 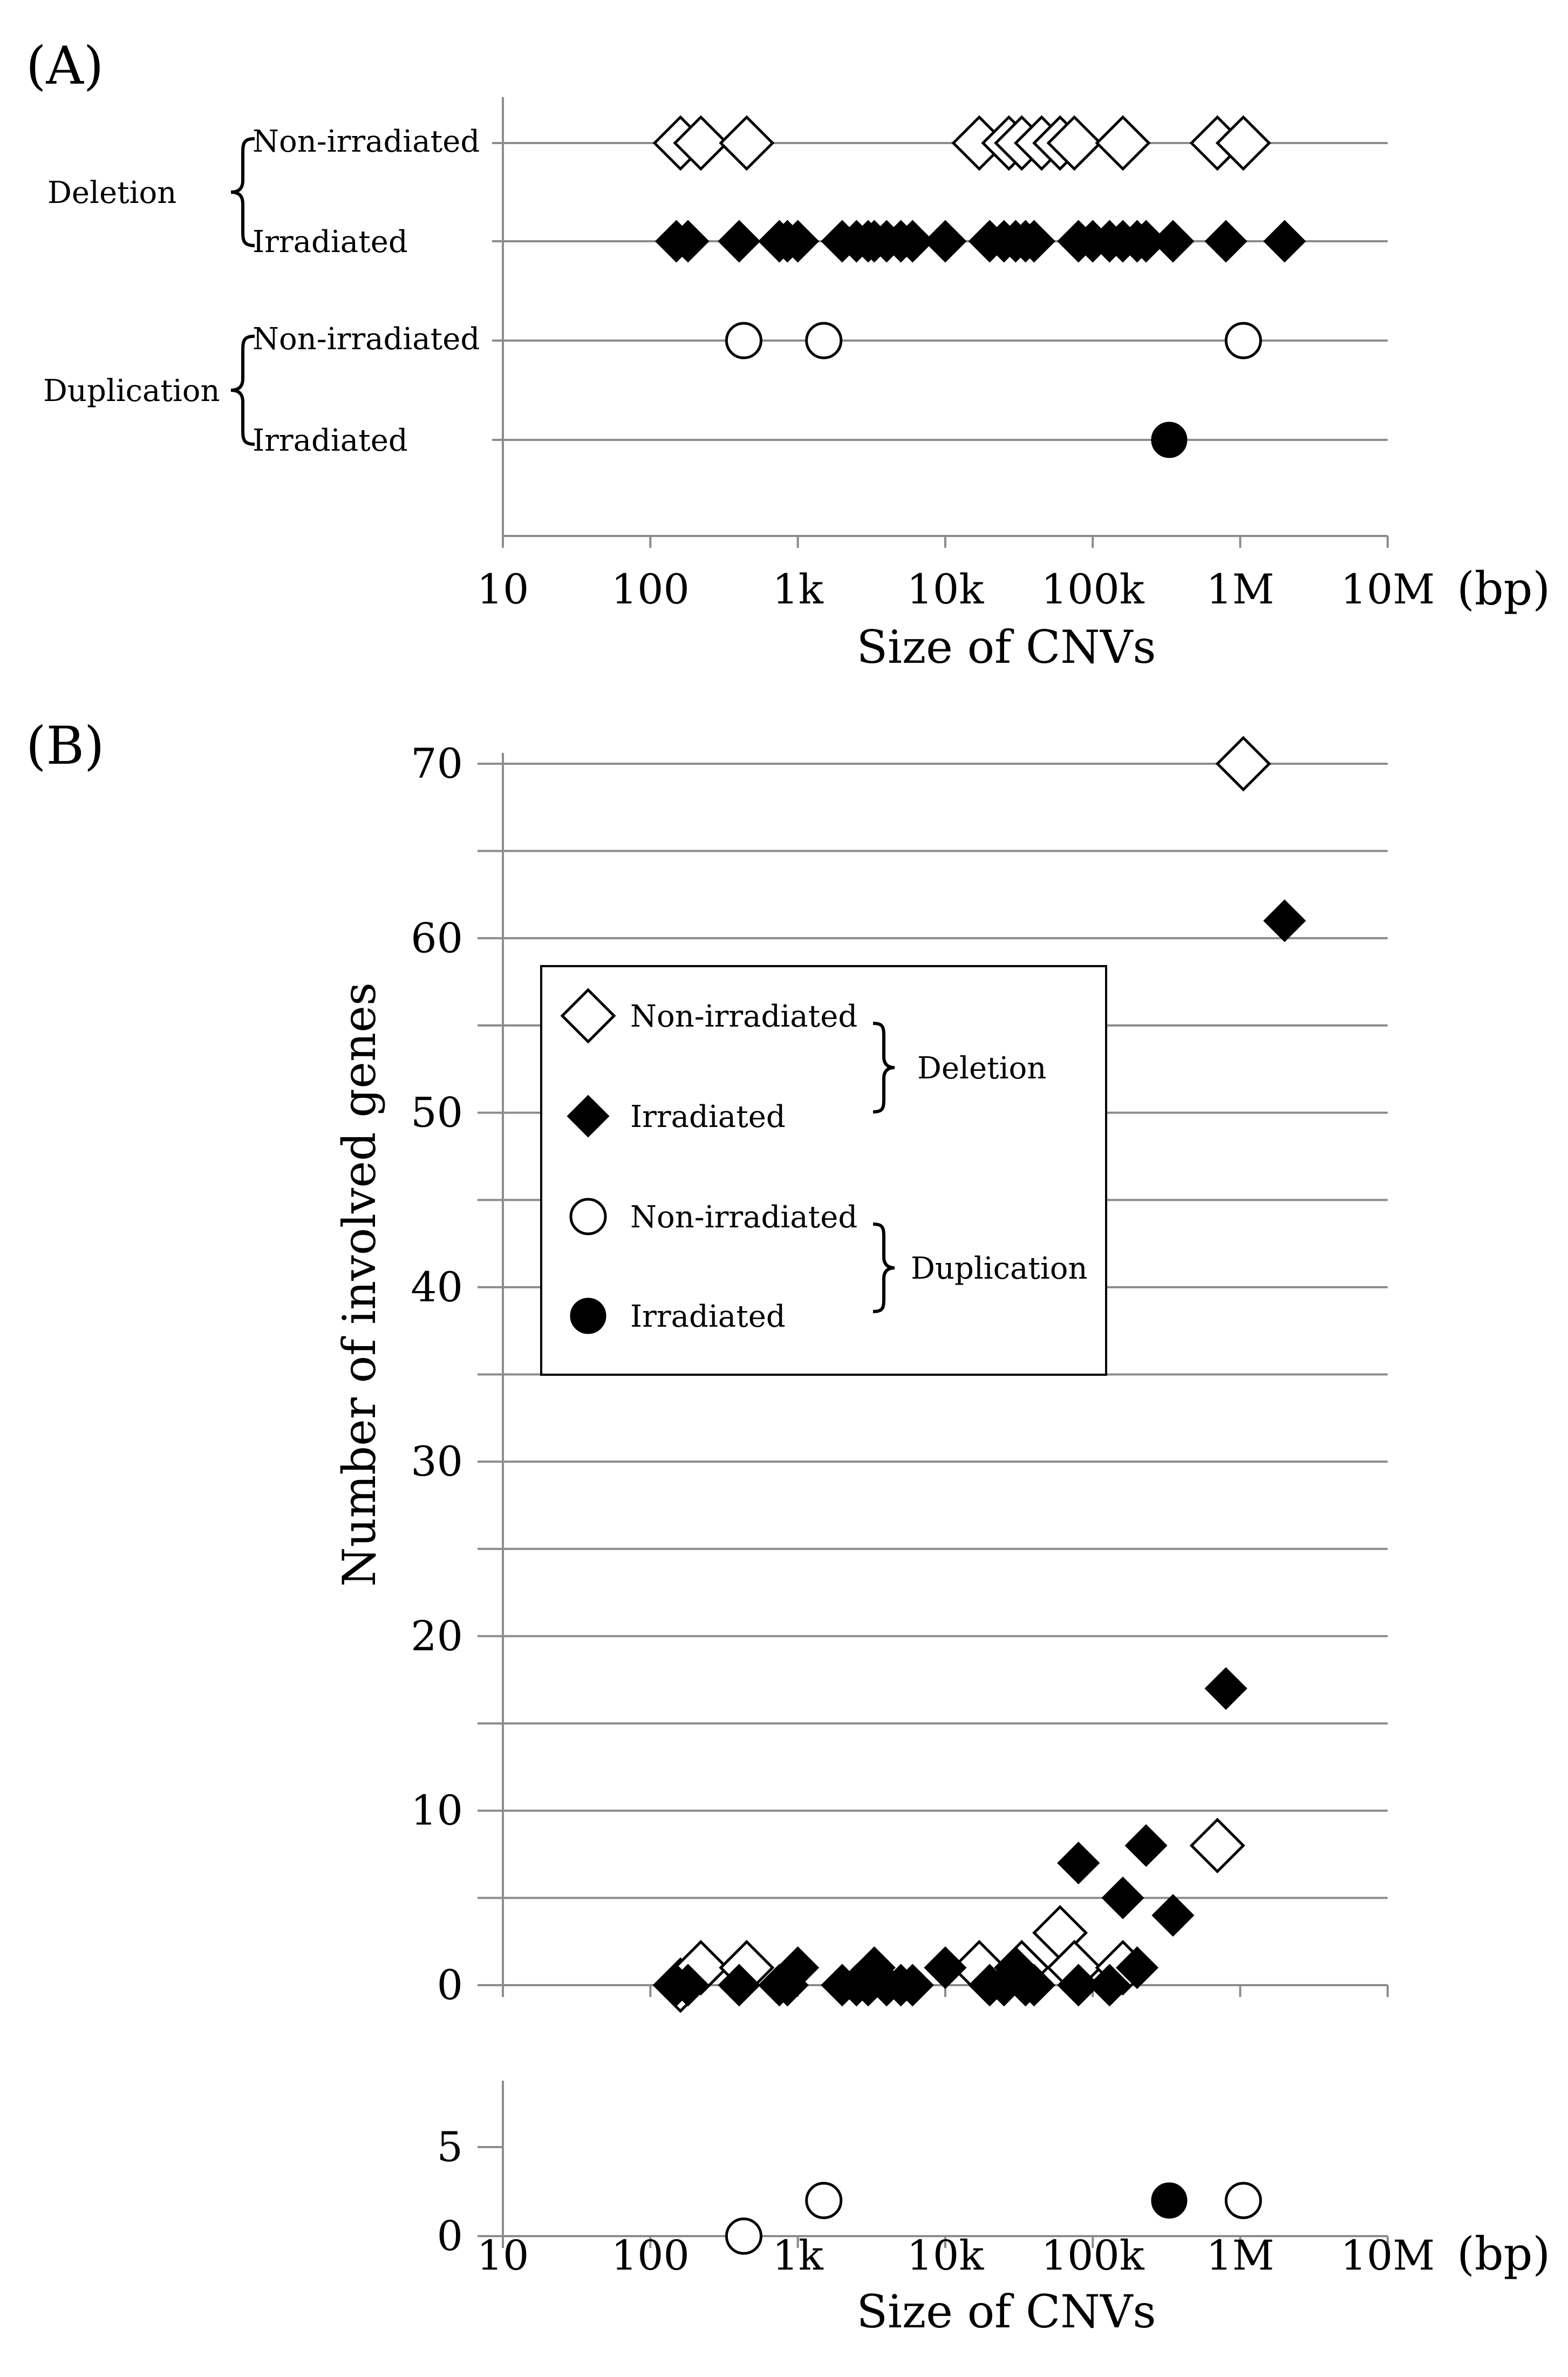 I want to click on group-label-deletion: Deletion, so click(x=111, y=192).